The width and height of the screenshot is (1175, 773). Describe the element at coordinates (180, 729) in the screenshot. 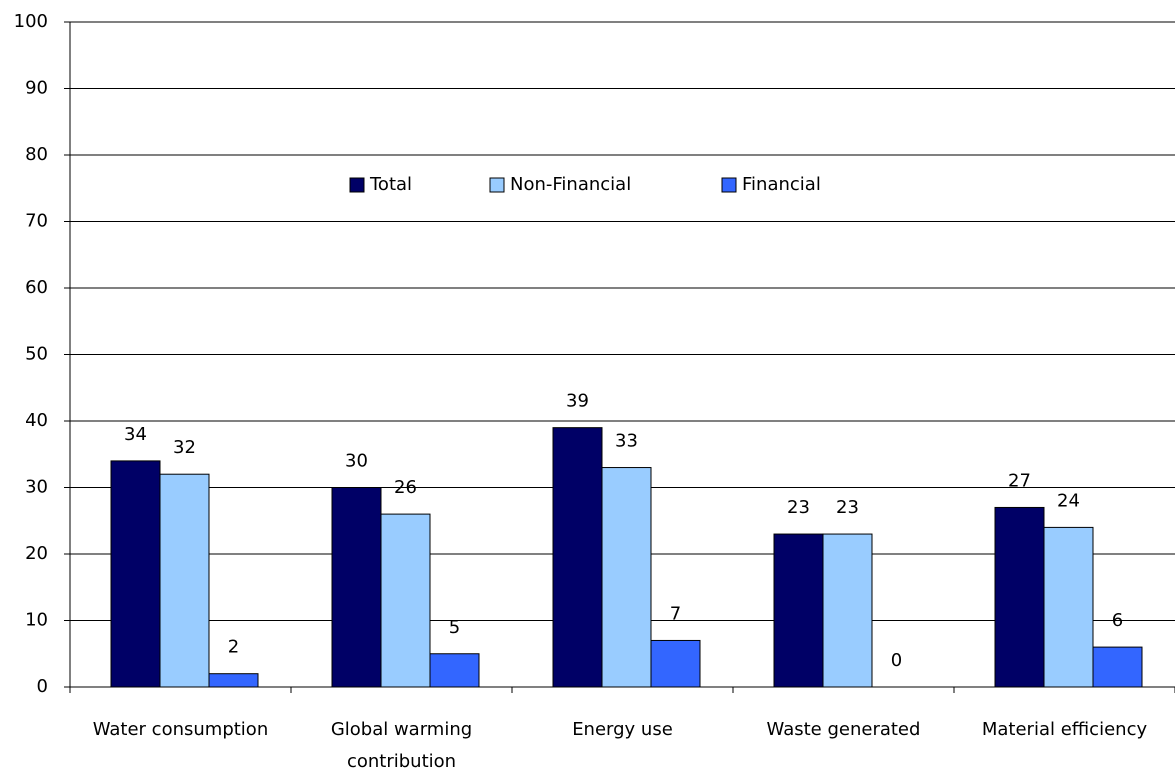

I see `x-tick-label: Water consumption` at that location.